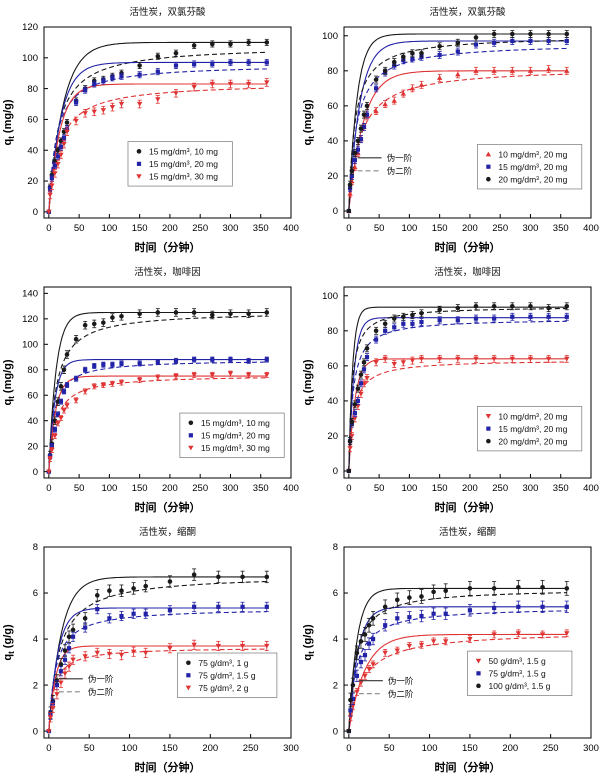  Describe the element at coordinates (167, 12) in the screenshot. I see `panel-title: 活性炭，双氯芬酸` at that location.